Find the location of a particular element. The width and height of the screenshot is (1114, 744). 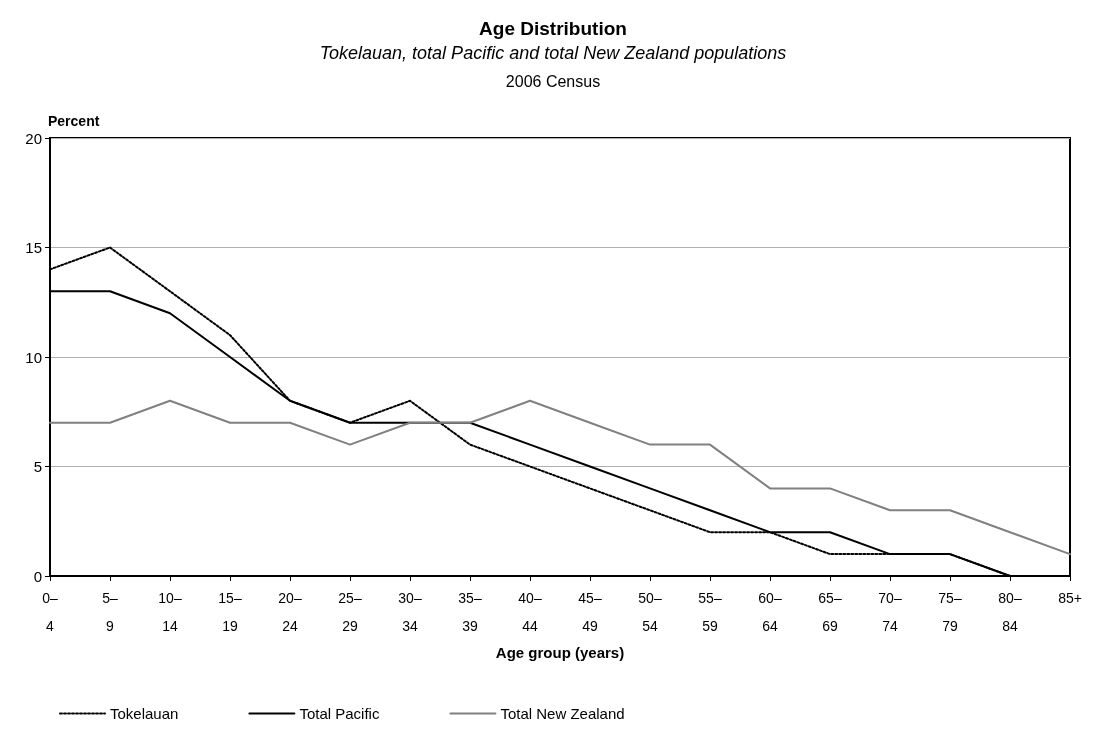

y-tick-label: 20 is located at coordinates (33, 138).